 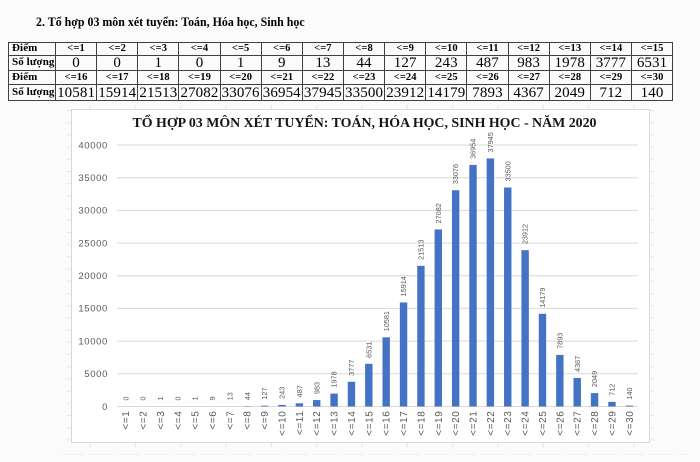 What do you see at coordinates (508, 423) in the screenshot?
I see `svg-text: <=23` at bounding box center [508, 423].